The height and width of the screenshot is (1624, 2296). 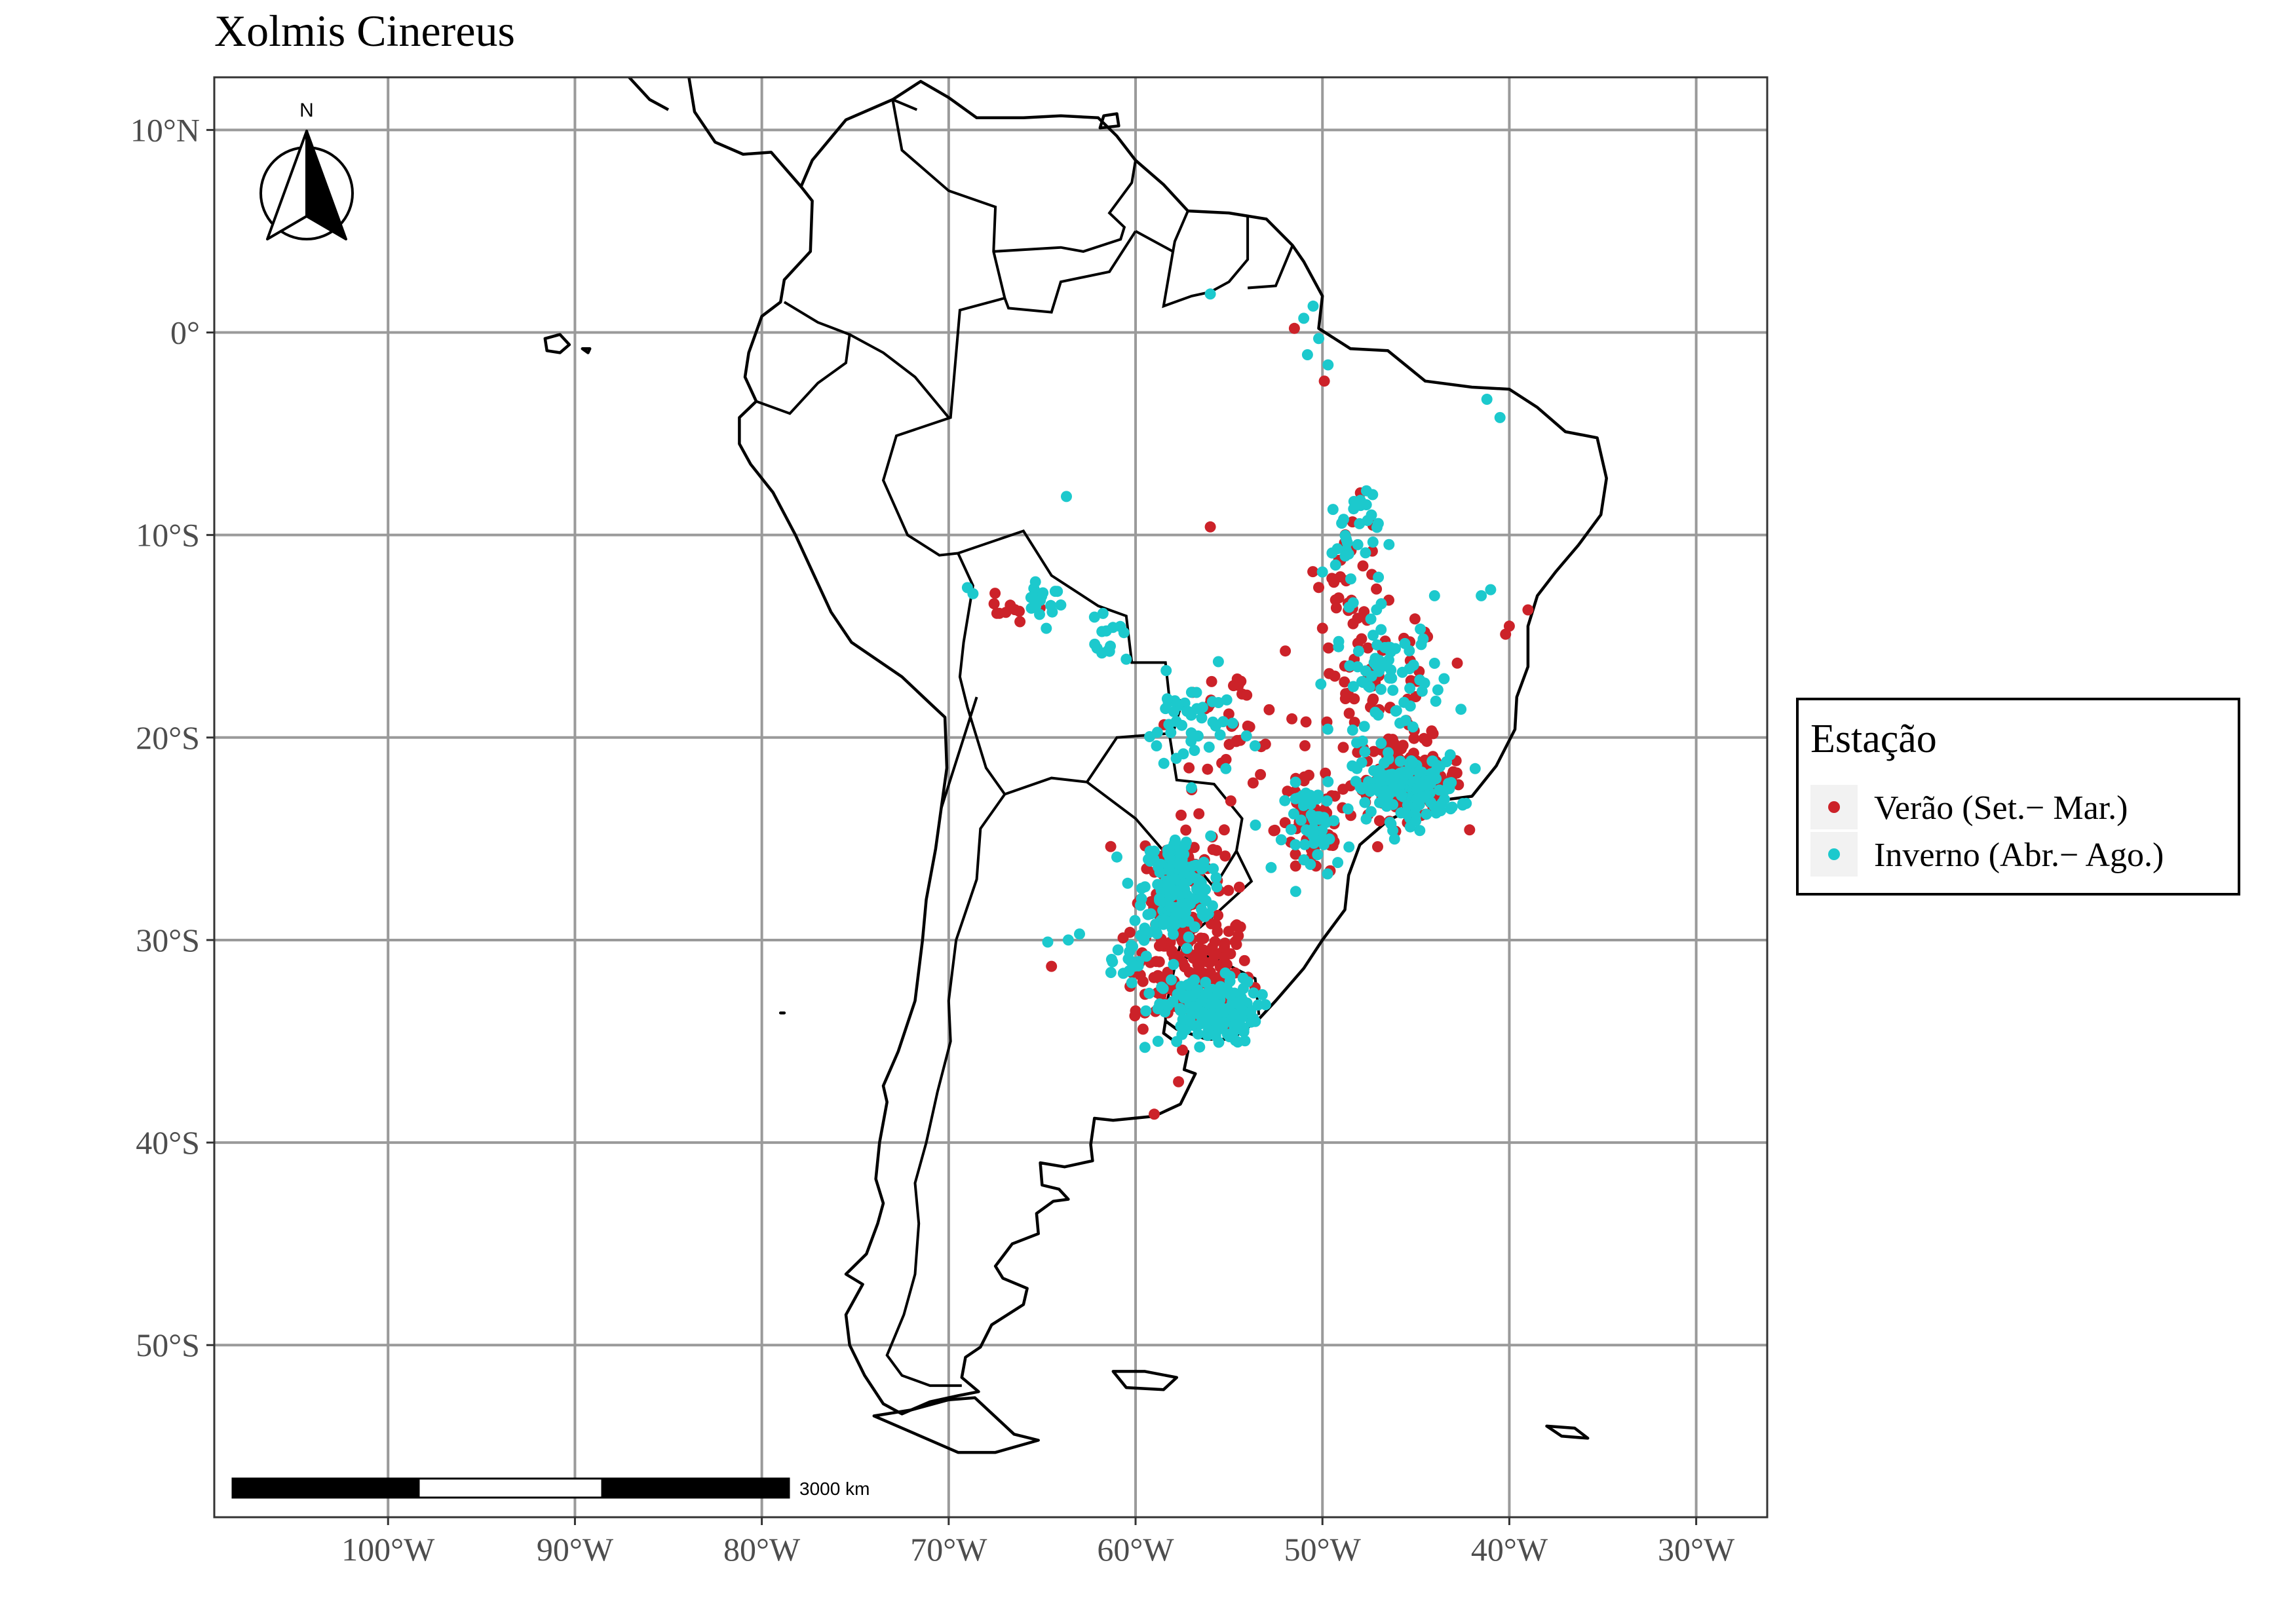 What do you see at coordinates (575, 1549) in the screenshot?
I see `x-tick-label: 90°W` at bounding box center [575, 1549].